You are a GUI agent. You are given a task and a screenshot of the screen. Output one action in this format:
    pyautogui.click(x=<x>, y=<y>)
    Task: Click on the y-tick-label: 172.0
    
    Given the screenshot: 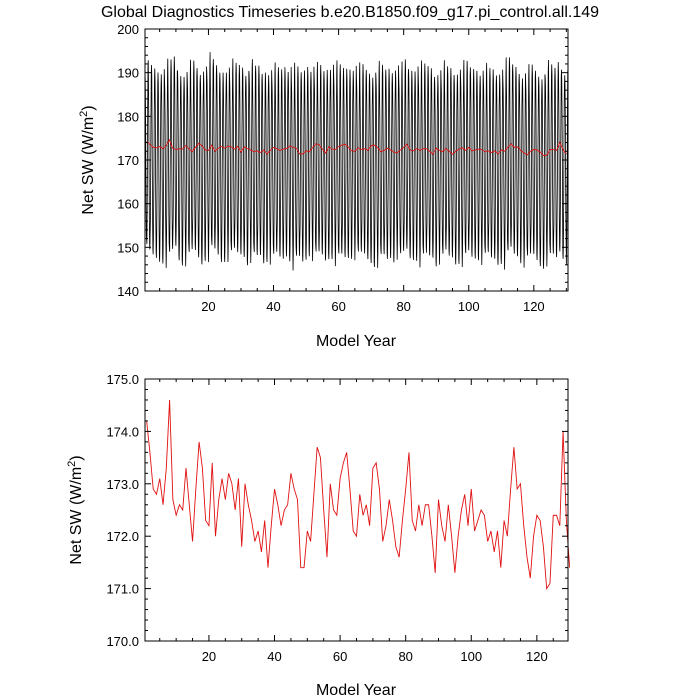 What is the action you would take?
    pyautogui.click(x=122, y=536)
    